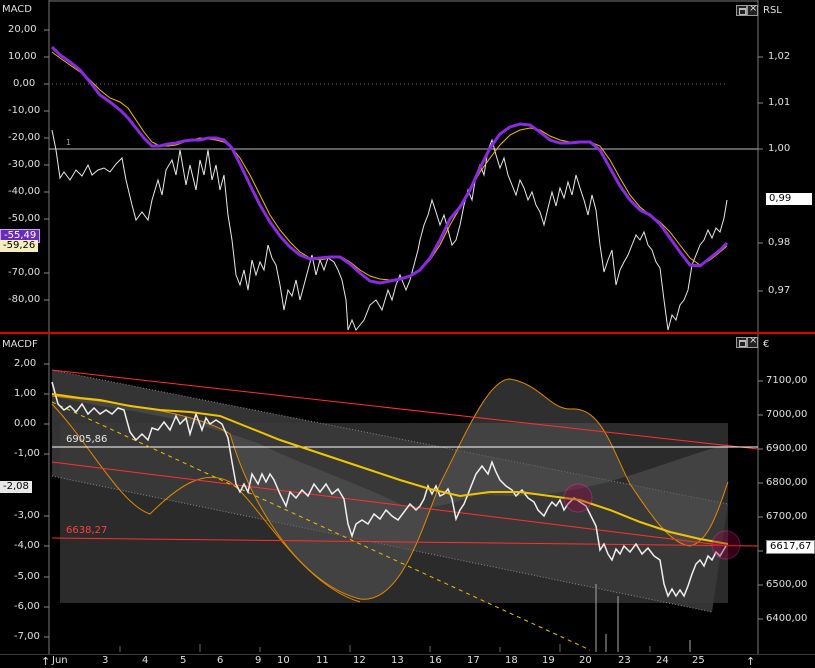 The height and width of the screenshot is (668, 815). Describe the element at coordinates (787, 414) in the screenshot. I see `price-tick: 7000,00` at that location.